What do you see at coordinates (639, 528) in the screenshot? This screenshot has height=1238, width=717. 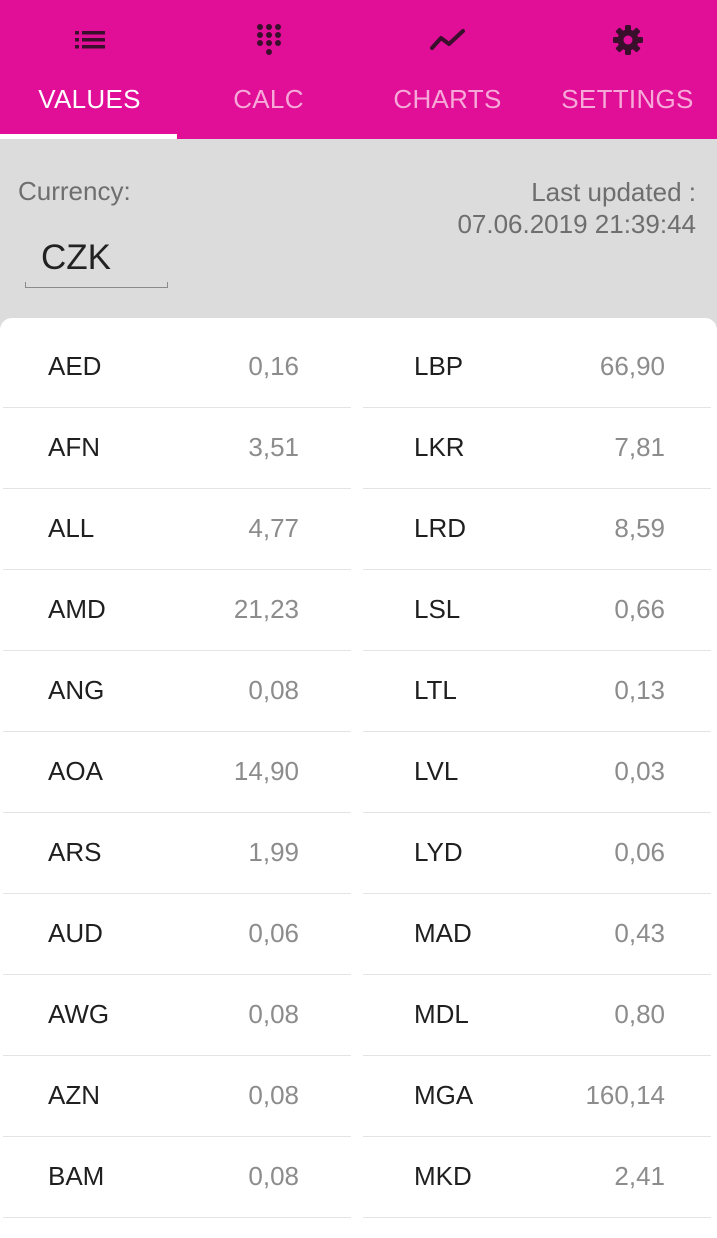 I see `exchange-rate-value: 8,59` at bounding box center [639, 528].